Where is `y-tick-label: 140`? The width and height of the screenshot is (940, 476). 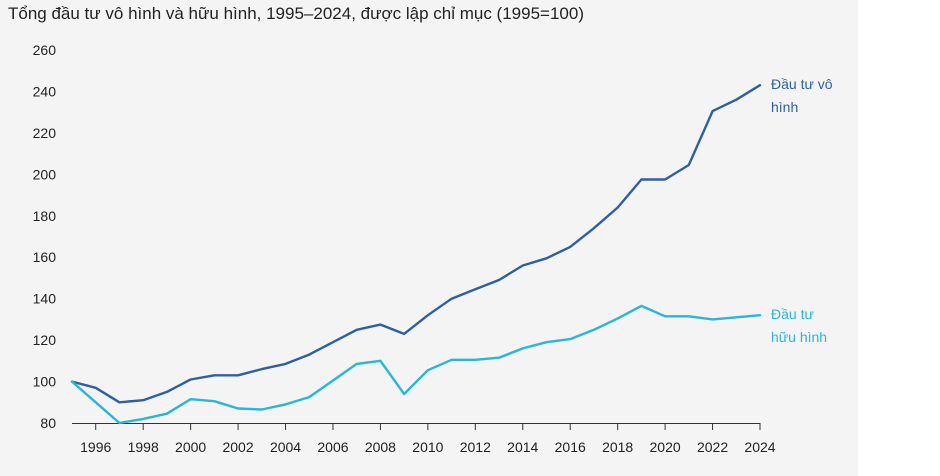 y-tick-label: 140 is located at coordinates (45, 299).